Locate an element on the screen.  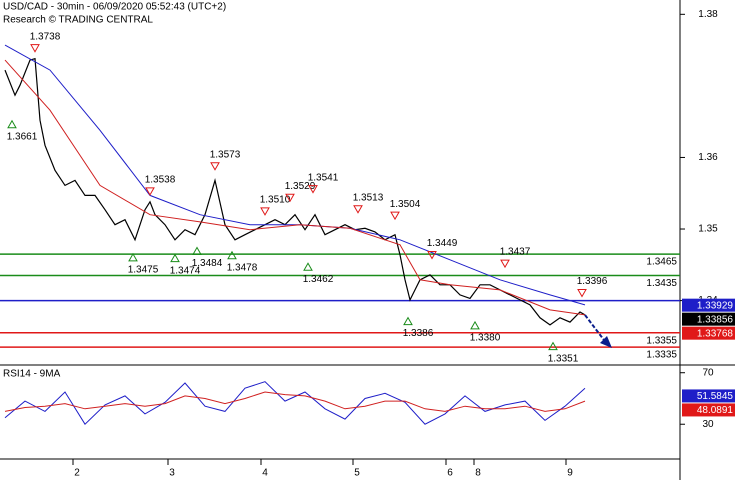
high-label: 1.3538 is located at coordinates (160, 179).